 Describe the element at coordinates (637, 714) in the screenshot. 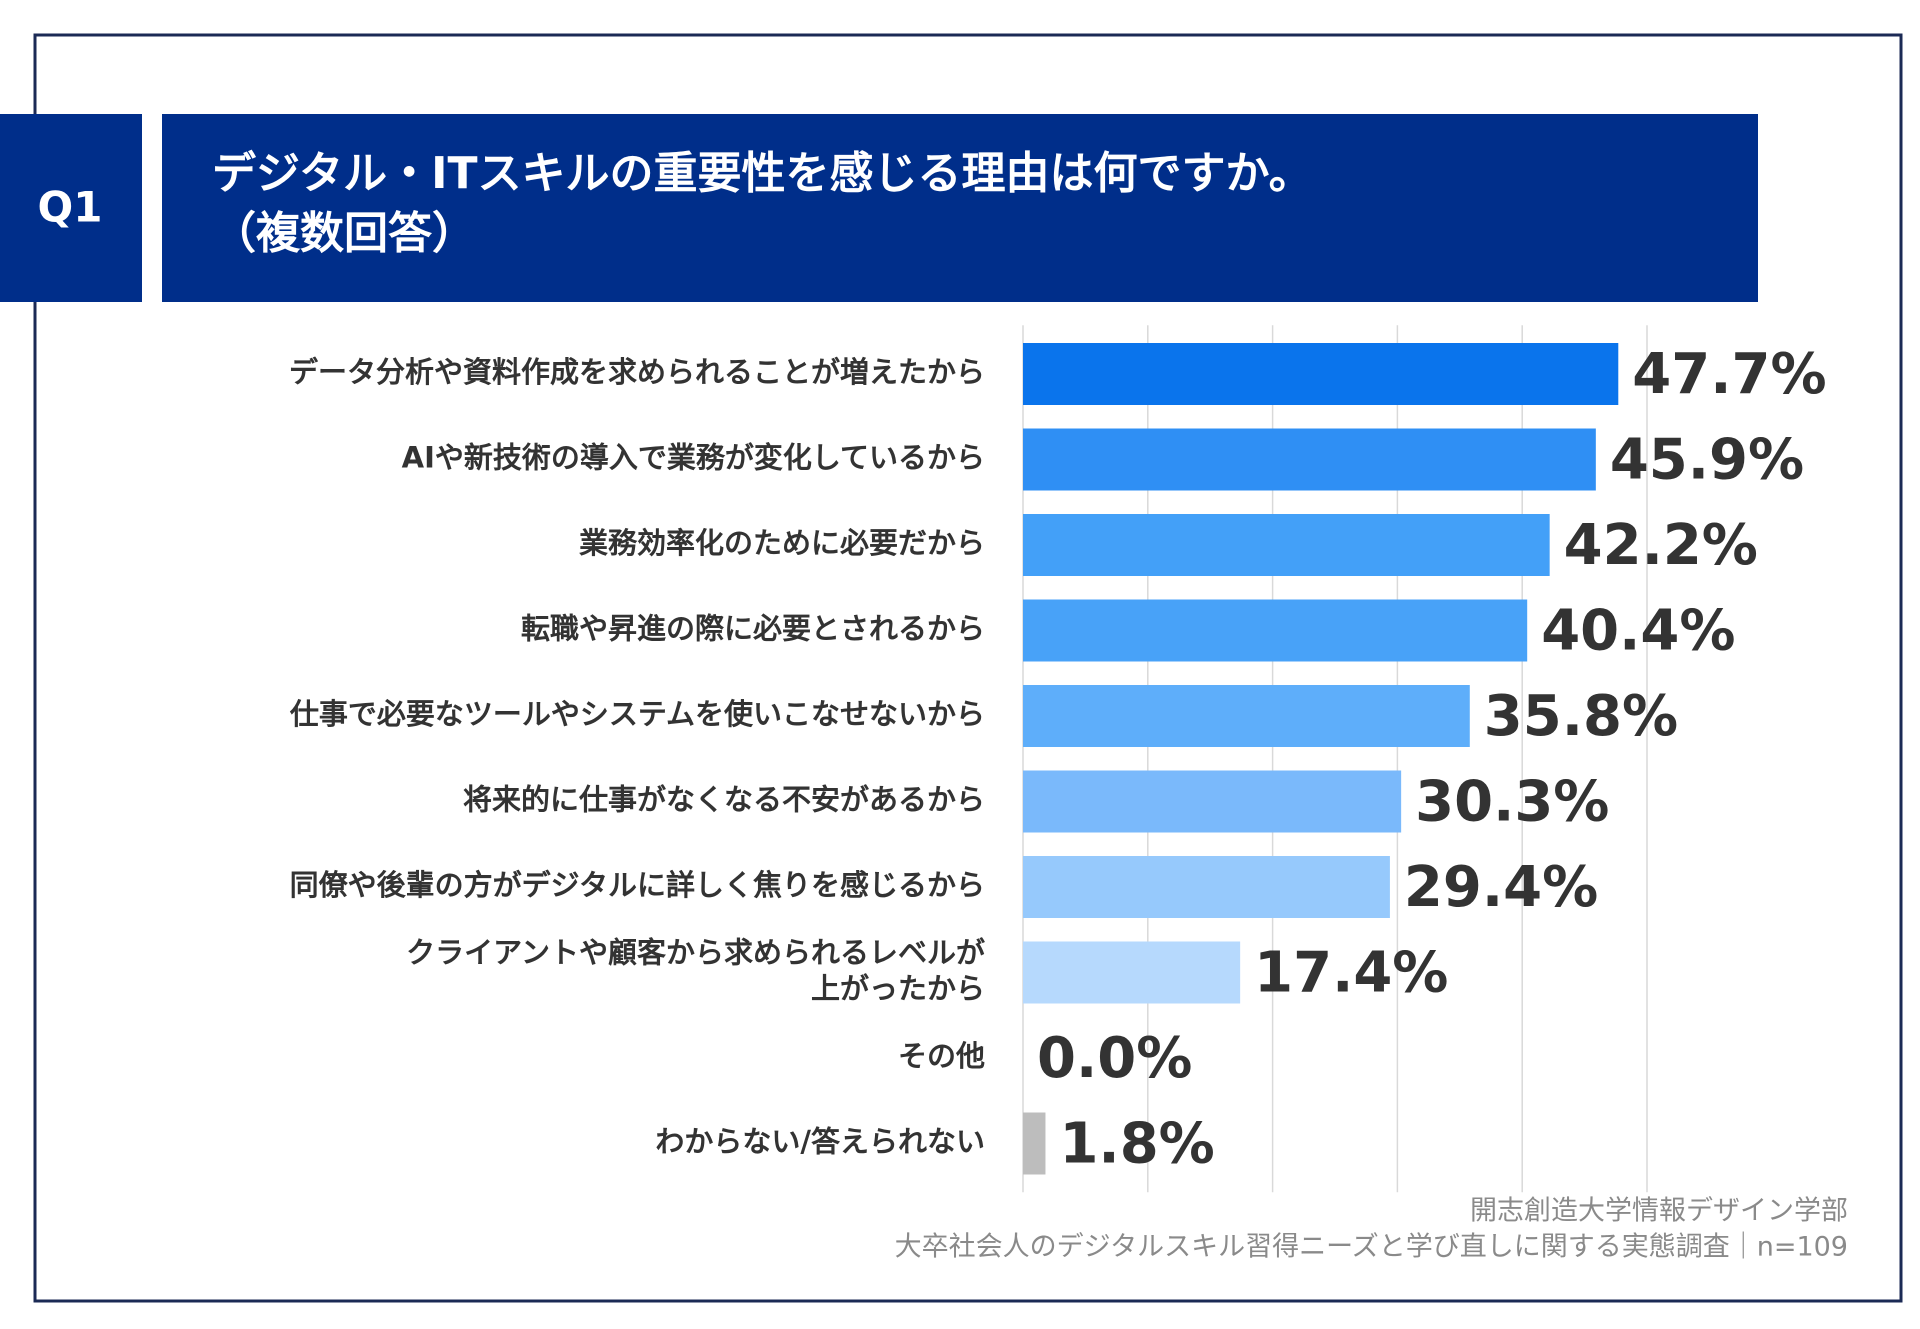

I see `y-tick-label: 仕事で必要なツールやシステムを使いこなせないから` at that location.